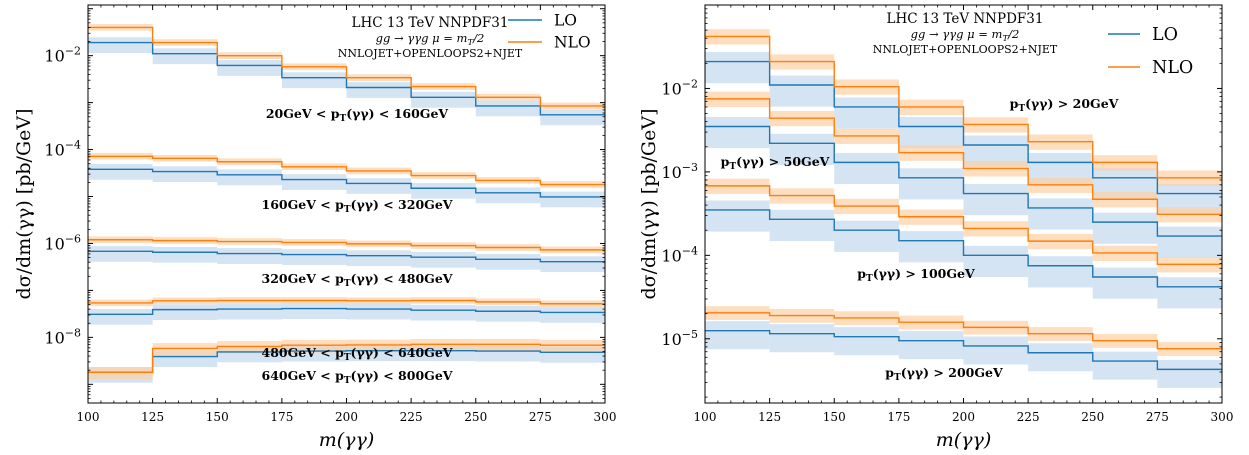 This screenshot has height=455, width=1249. What do you see at coordinates (572, 346) in the screenshot?
I see `band-nlo-g4-bin7` at bounding box center [572, 346].